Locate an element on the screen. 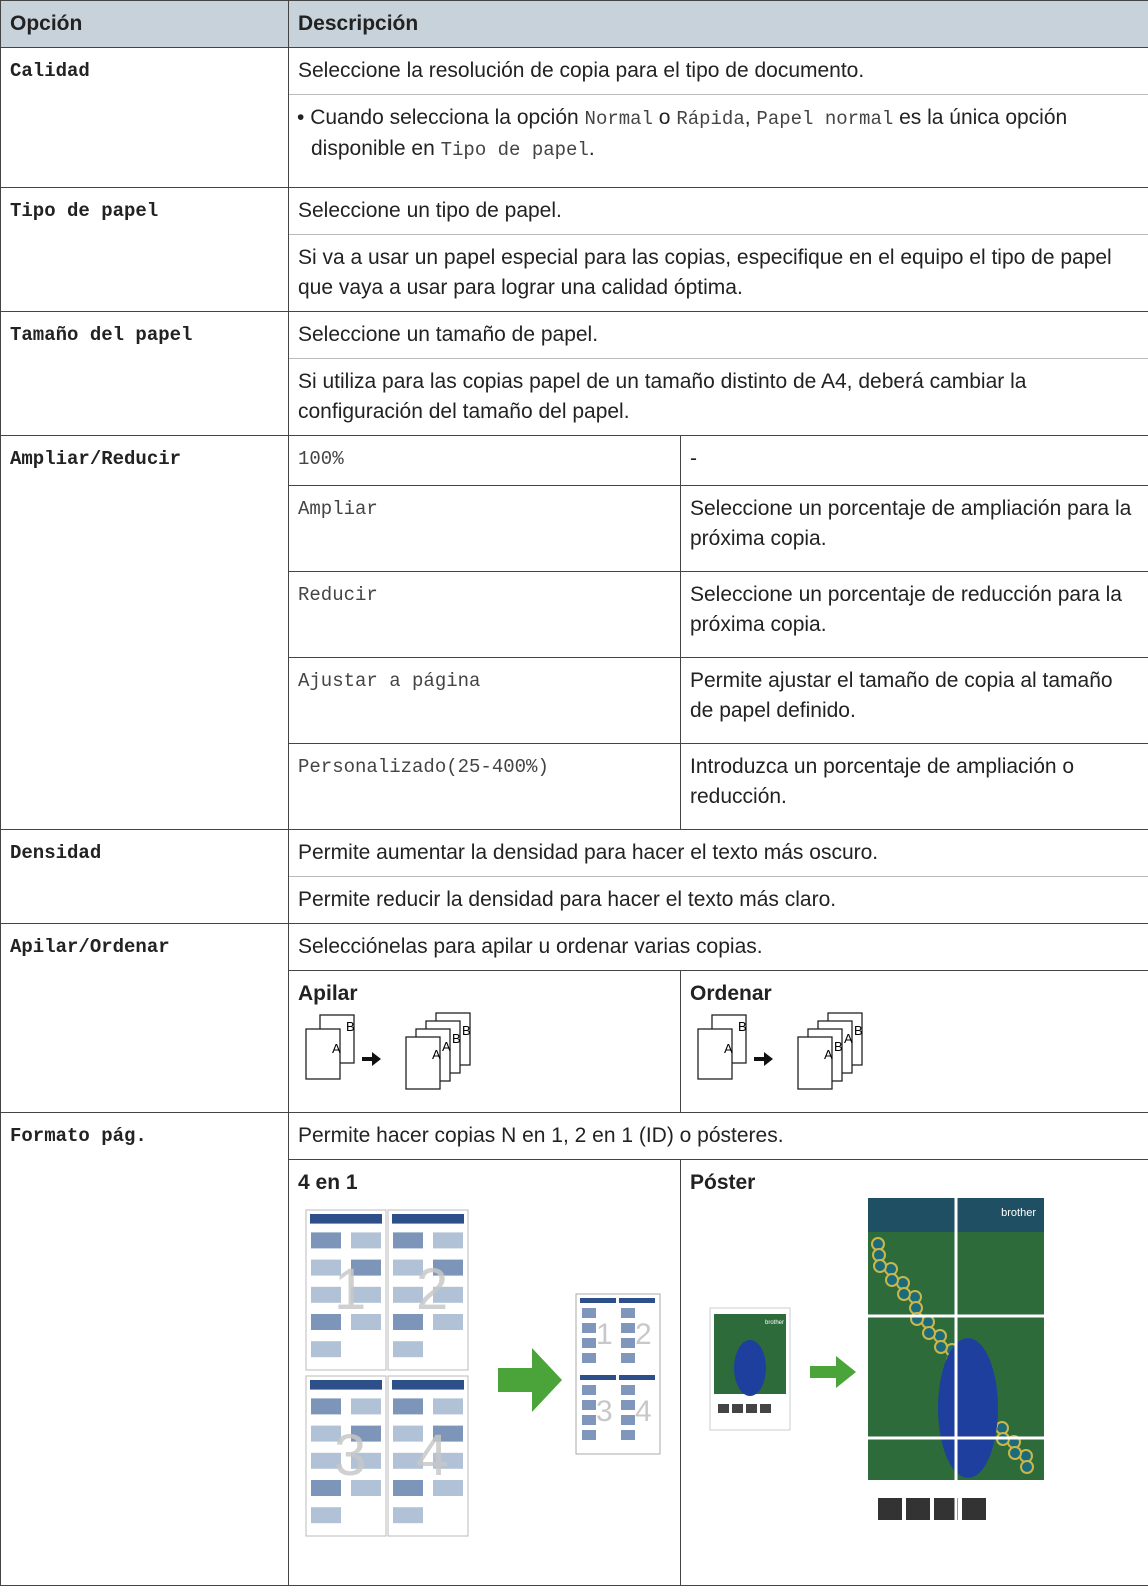 The image size is (1148, 1586). mono-text: Rápida is located at coordinates (710, 119).